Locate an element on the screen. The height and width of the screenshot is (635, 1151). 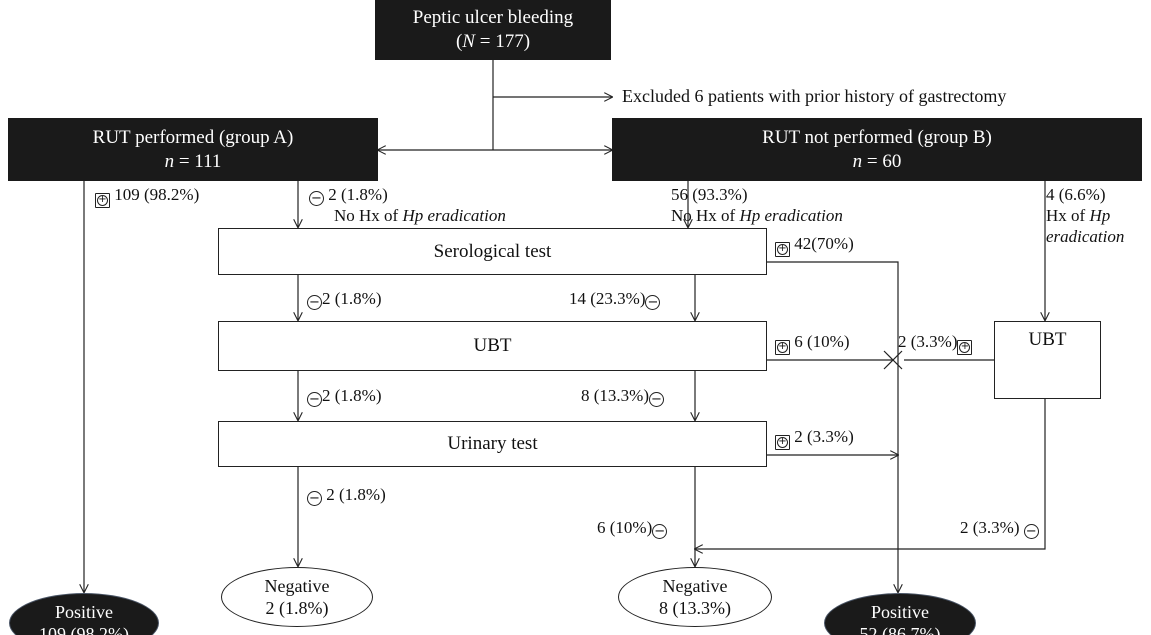
outcome-value: 2 (1.8%) is located at coordinates (297, 608).